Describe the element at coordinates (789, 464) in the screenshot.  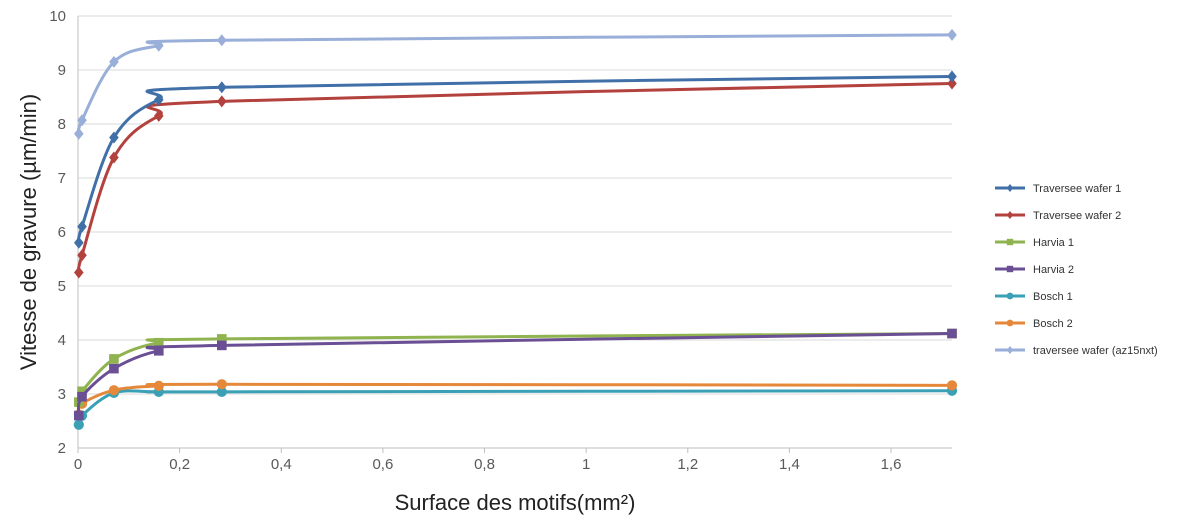
I see `x-tick-label: 1,4` at that location.